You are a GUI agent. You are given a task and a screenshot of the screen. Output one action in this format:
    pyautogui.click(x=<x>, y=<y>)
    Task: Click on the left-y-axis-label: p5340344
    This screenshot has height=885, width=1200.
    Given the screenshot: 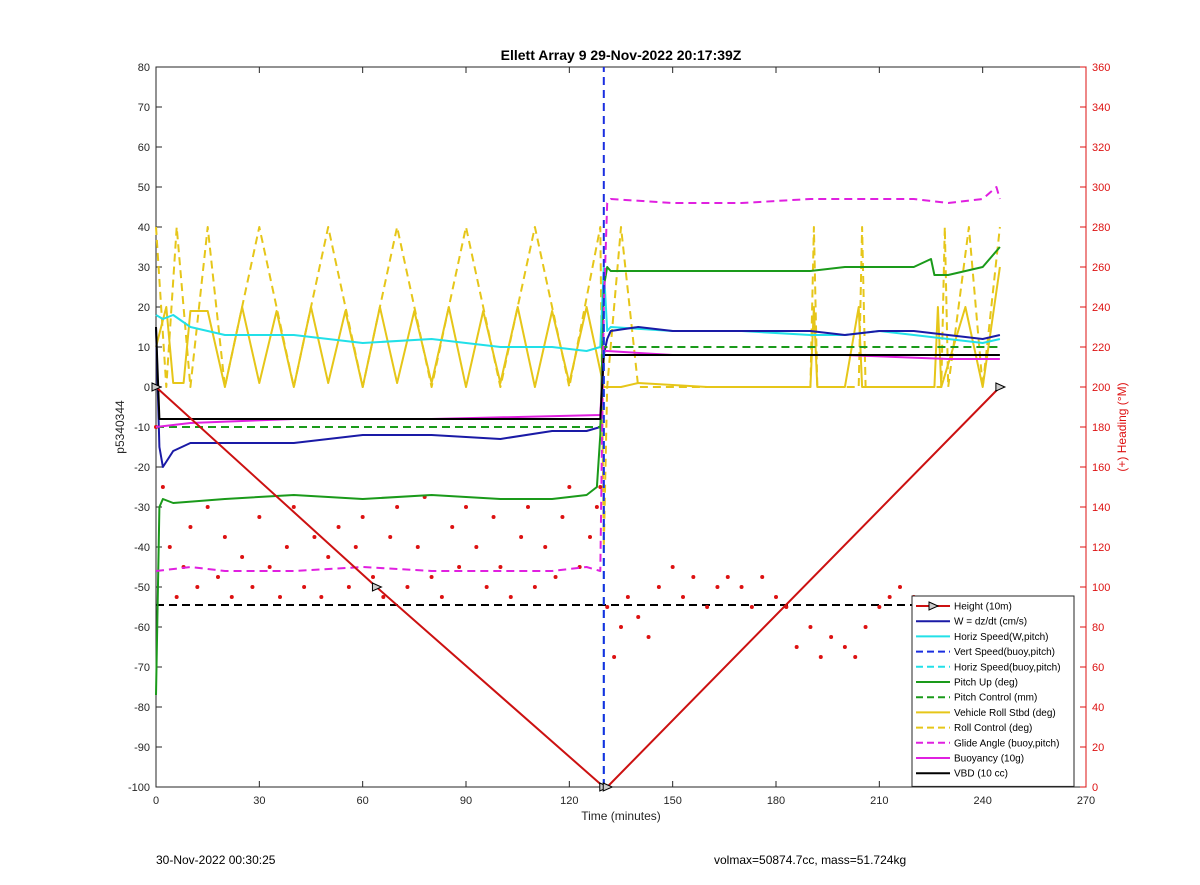 What is the action you would take?
    pyautogui.click(x=120, y=427)
    